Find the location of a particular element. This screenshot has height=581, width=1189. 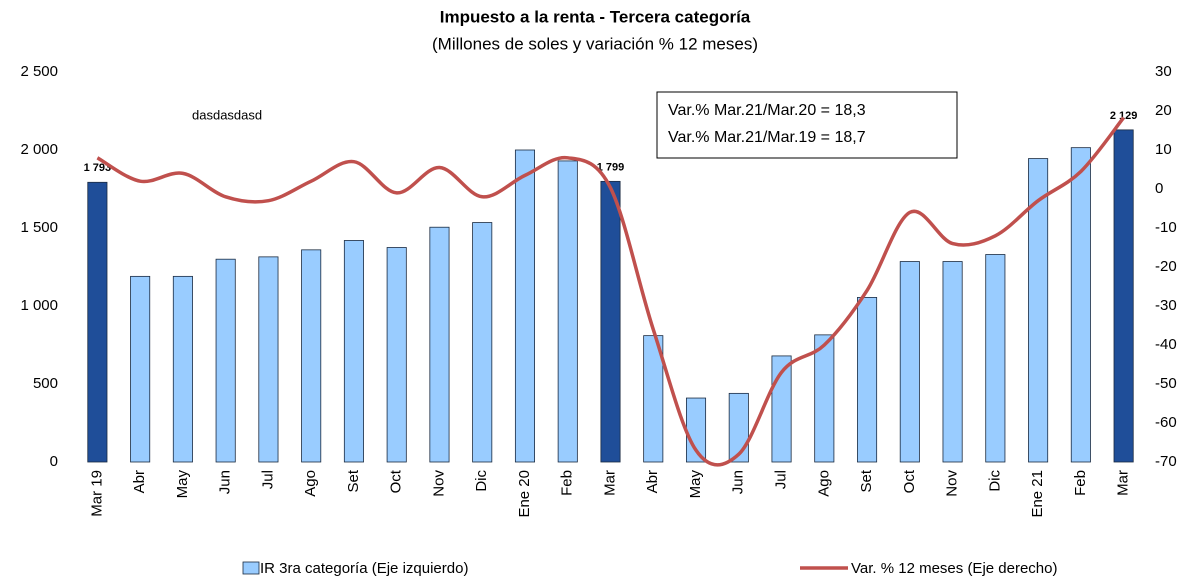

y2-tick-label: -50 is located at coordinates (1166, 383).